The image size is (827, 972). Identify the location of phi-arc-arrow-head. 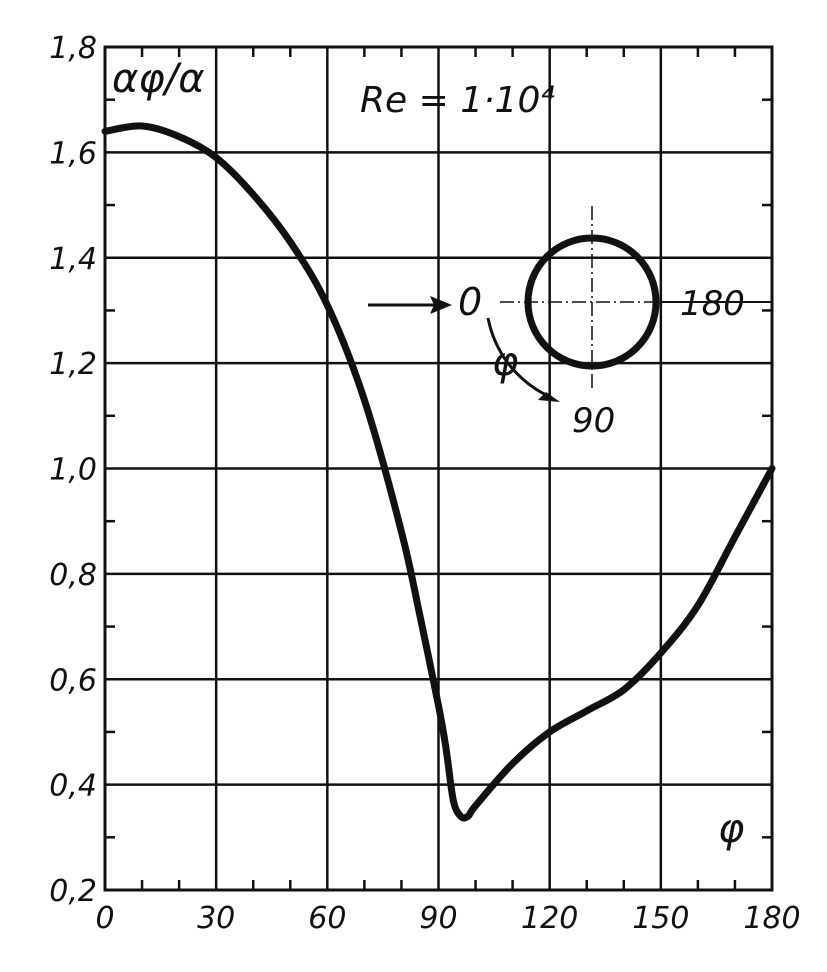
(549, 397).